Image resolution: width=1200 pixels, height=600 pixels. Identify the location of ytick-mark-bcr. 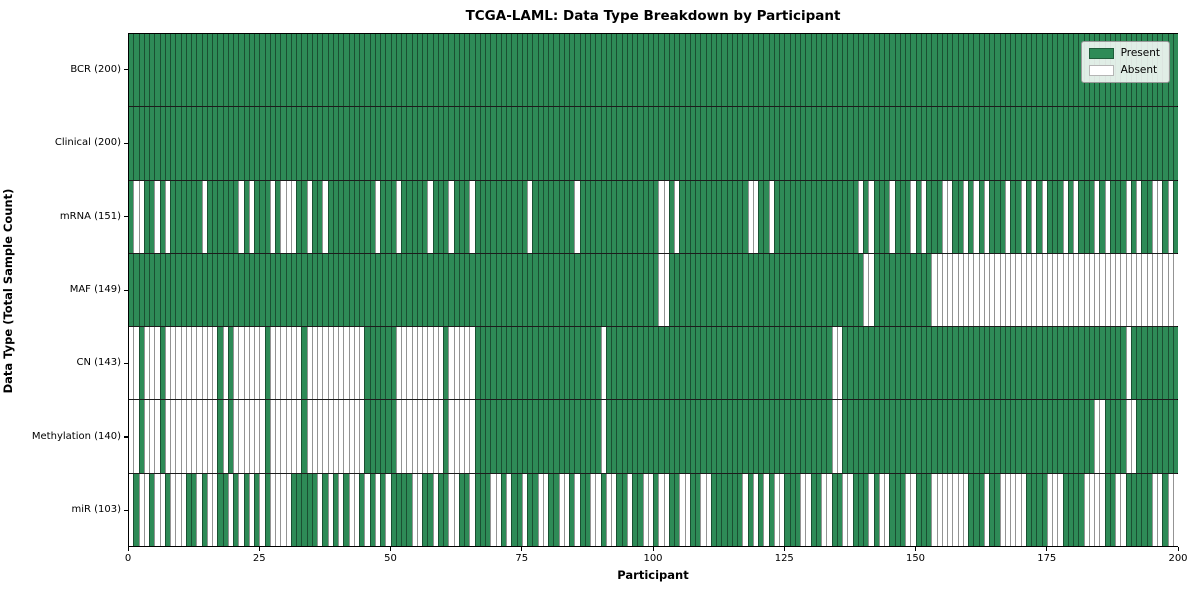
(126, 70).